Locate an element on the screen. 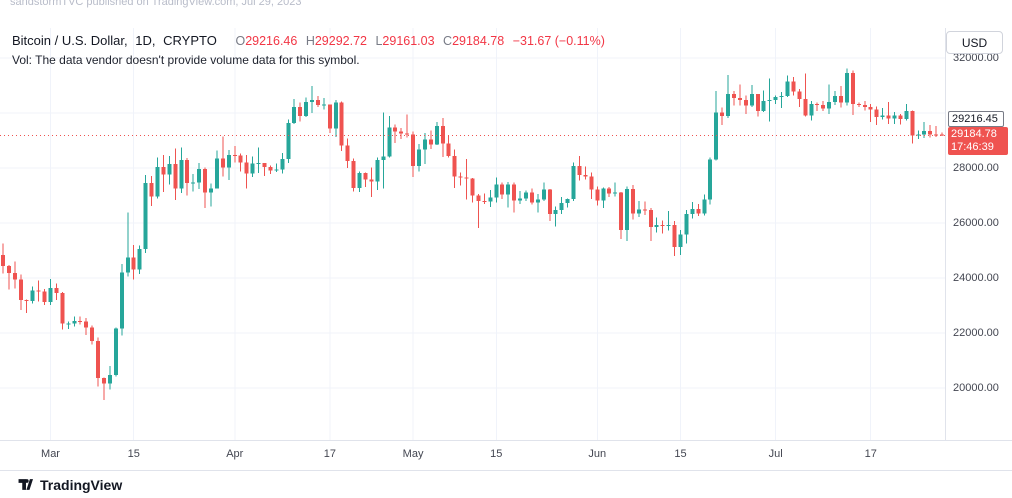 The width and height of the screenshot is (1012, 498). high-value: 29292.72 is located at coordinates (340, 41).